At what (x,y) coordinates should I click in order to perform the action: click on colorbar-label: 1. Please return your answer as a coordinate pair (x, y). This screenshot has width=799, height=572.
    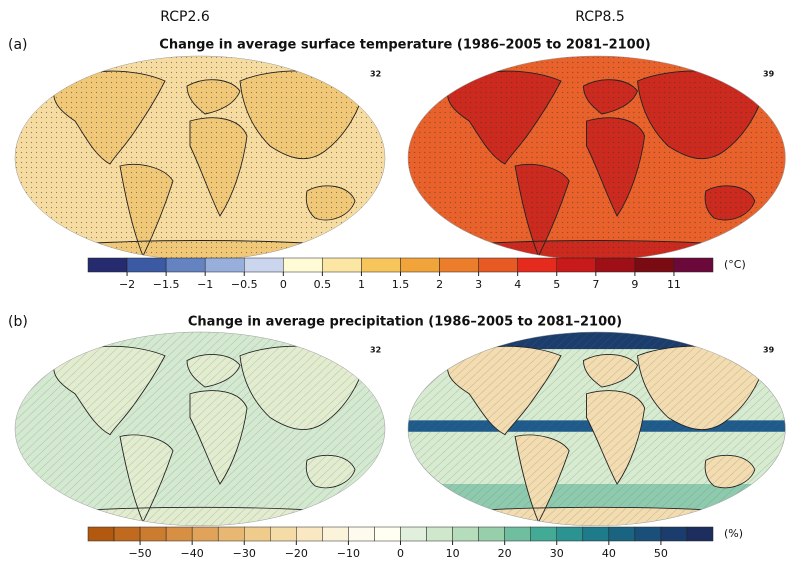
    Looking at the image, I should click on (361, 284).